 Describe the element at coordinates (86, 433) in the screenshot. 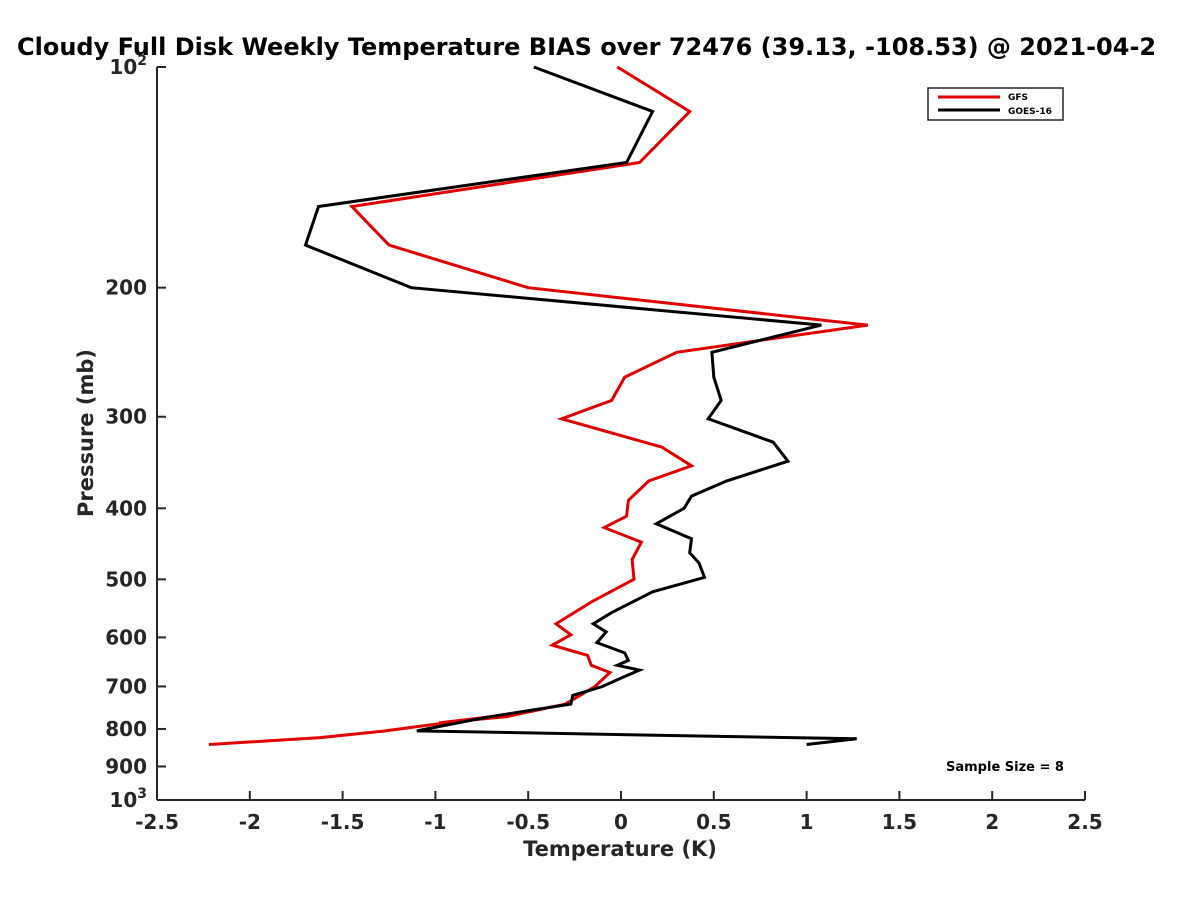

I see `y-axis-label: Pressure (mb)` at that location.